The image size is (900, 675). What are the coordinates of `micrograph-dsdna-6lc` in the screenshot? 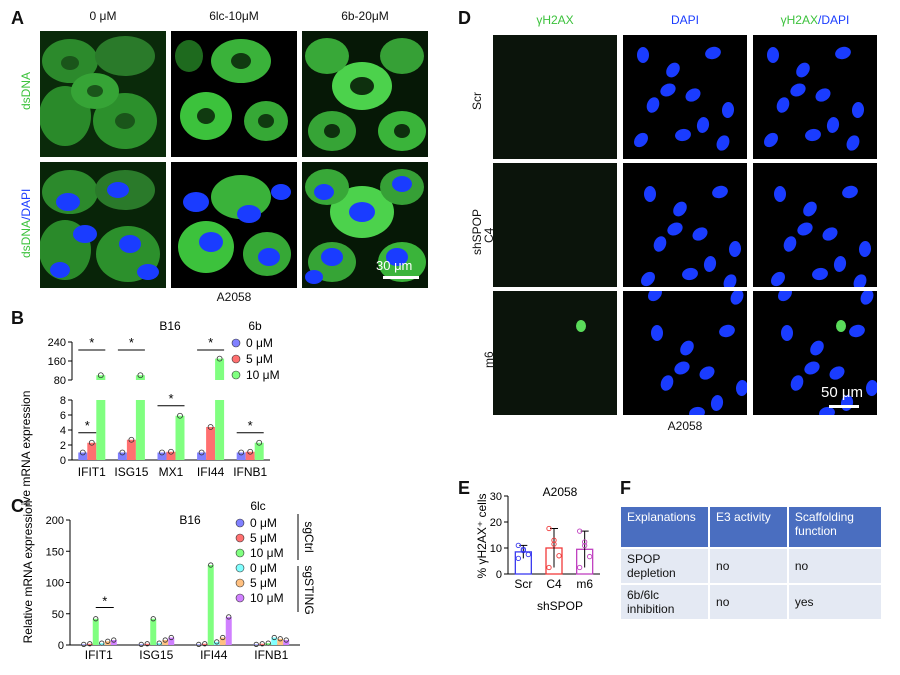 It's located at (234, 94).